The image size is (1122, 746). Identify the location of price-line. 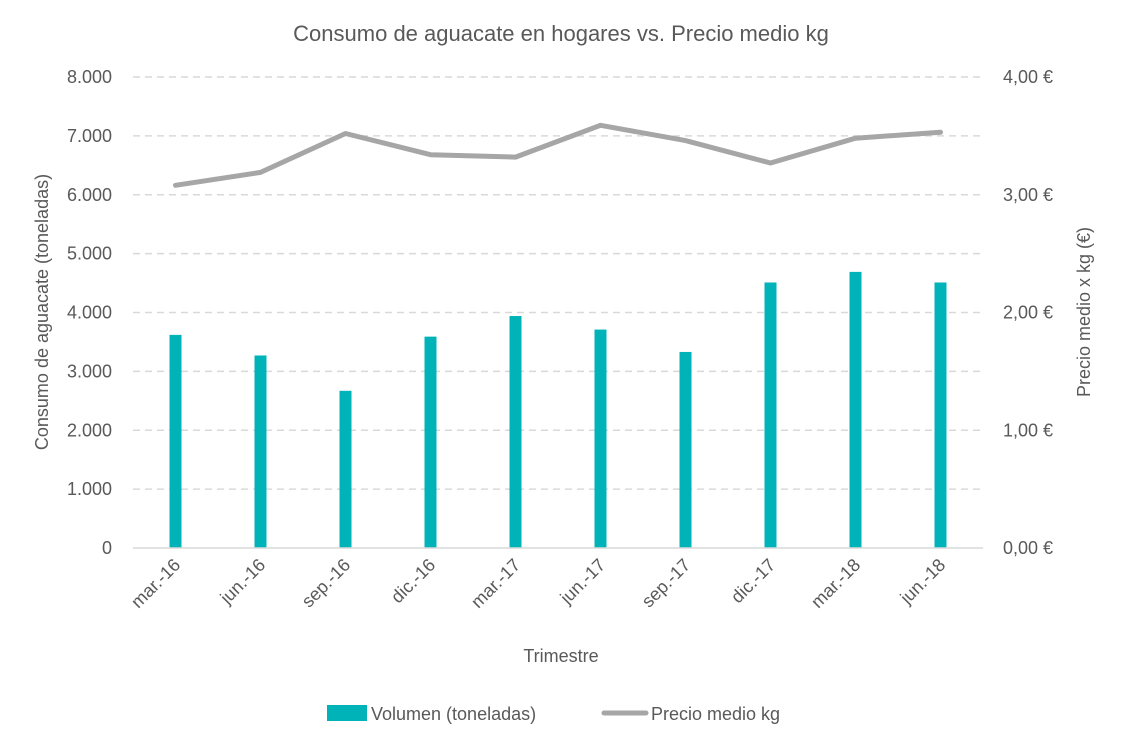
(558, 155).